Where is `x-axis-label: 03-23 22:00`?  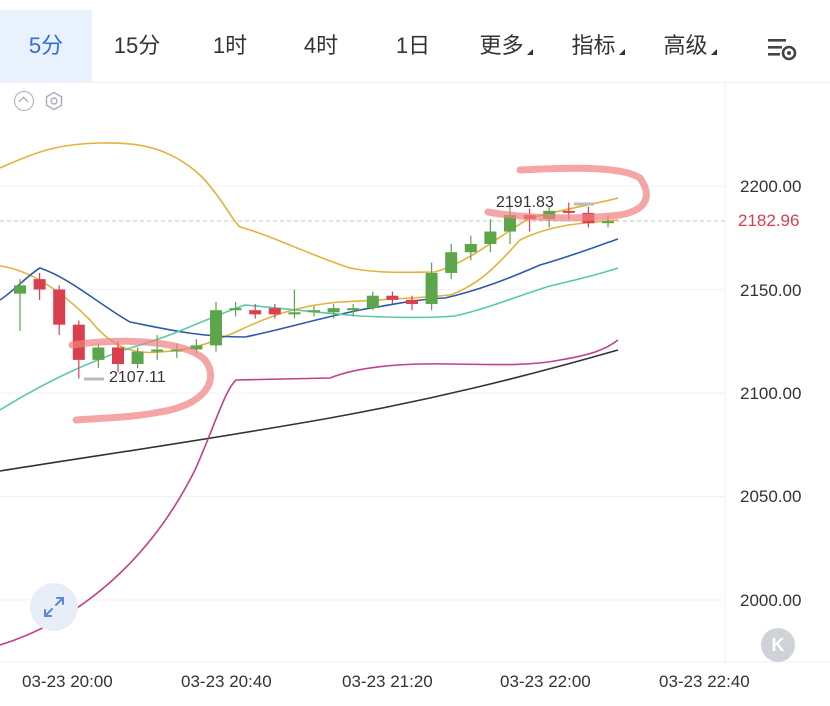
x-axis-label: 03-23 22:00 is located at coordinates (545, 681).